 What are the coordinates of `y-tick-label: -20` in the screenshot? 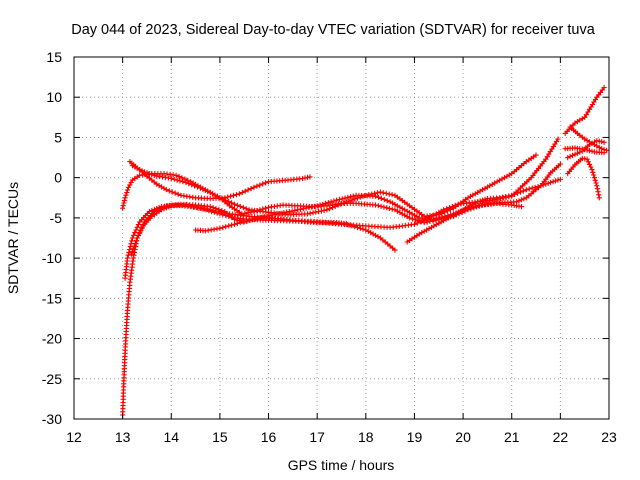 It's located at (52, 339).